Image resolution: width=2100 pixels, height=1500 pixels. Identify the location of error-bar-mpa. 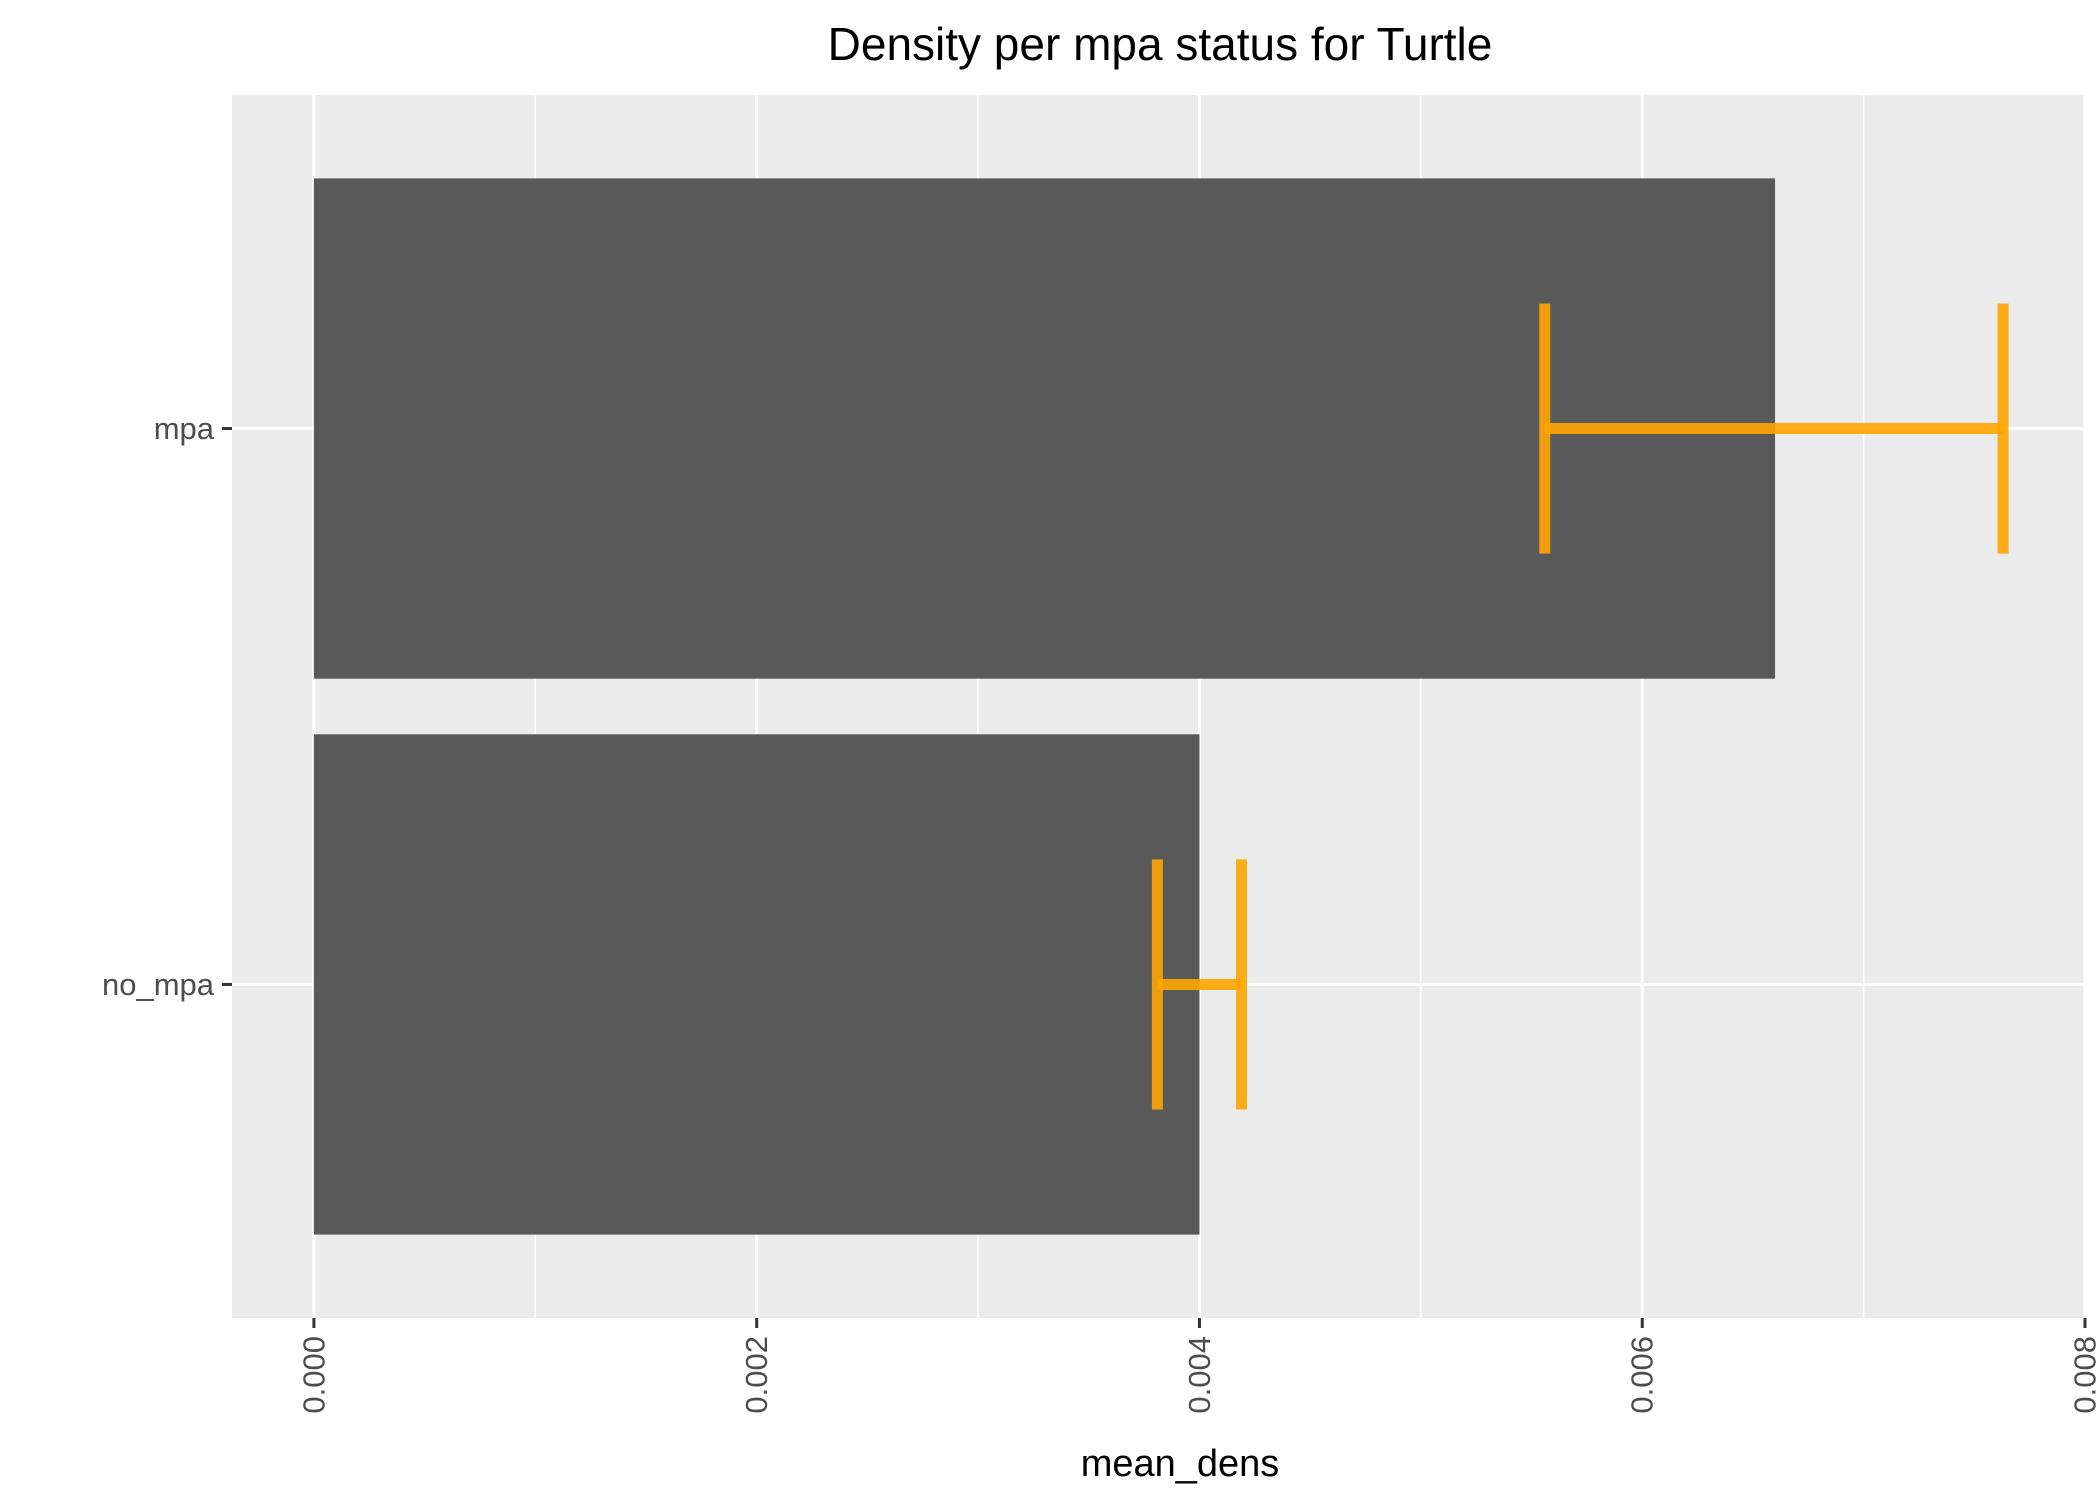
(1774, 428).